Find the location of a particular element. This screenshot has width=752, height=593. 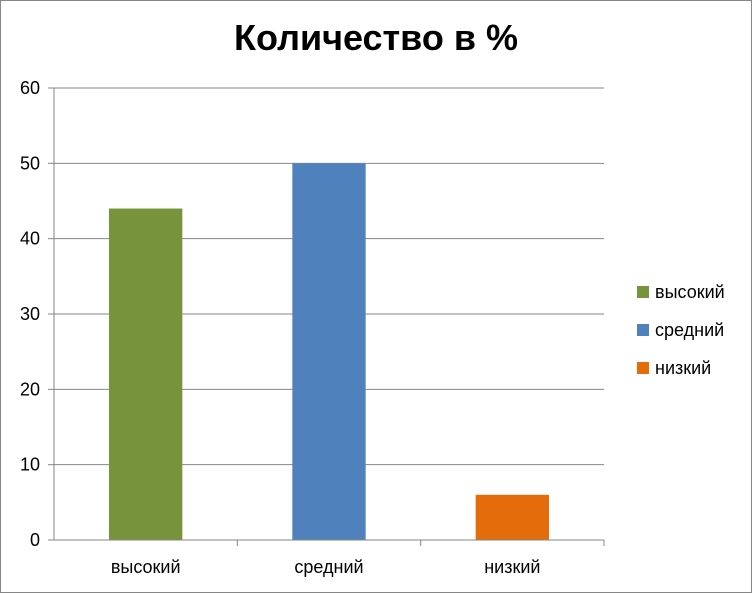

y-tick-label: 30 is located at coordinates (30, 314).